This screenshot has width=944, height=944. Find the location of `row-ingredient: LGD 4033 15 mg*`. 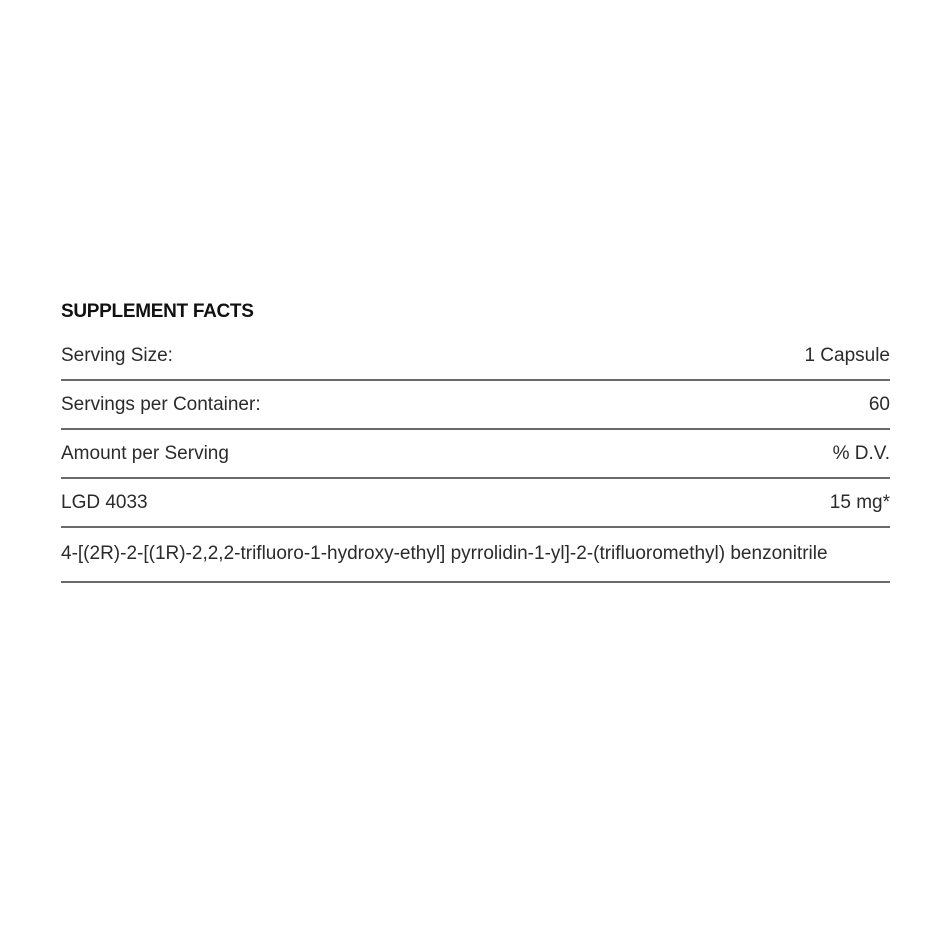

row-ingredient: LGD 4033 15 mg* is located at coordinates (475, 503).